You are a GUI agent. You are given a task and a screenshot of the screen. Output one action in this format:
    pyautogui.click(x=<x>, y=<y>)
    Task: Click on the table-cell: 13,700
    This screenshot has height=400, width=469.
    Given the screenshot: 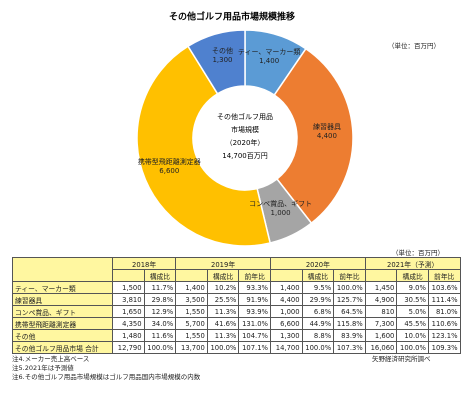 What is the action you would take?
    pyautogui.click(x=191, y=347)
    